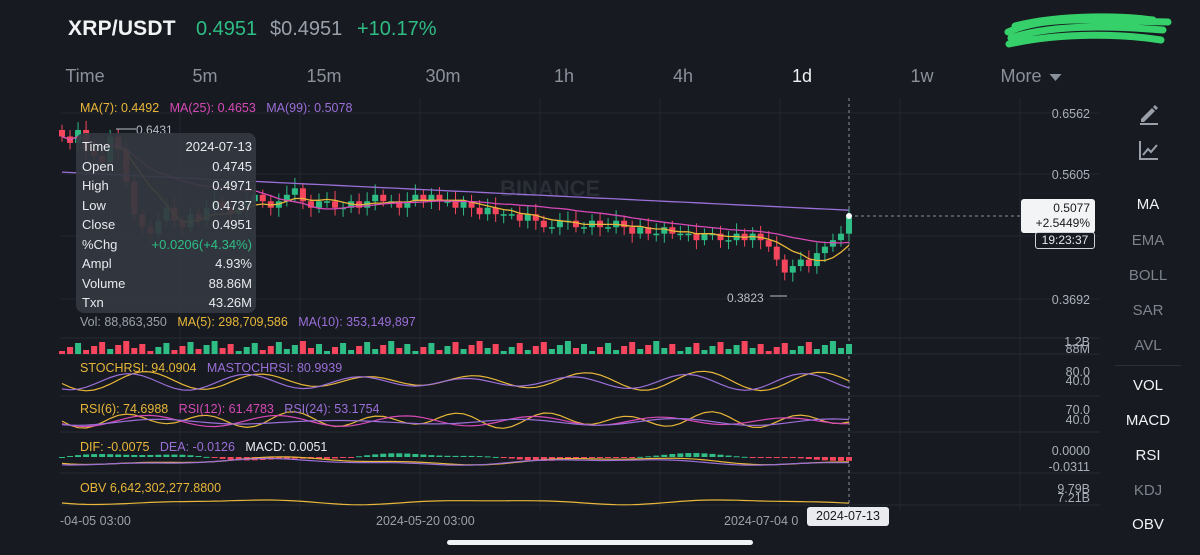  What do you see at coordinates (683, 76) in the screenshot?
I see `tab-4h: 4h` at bounding box center [683, 76].